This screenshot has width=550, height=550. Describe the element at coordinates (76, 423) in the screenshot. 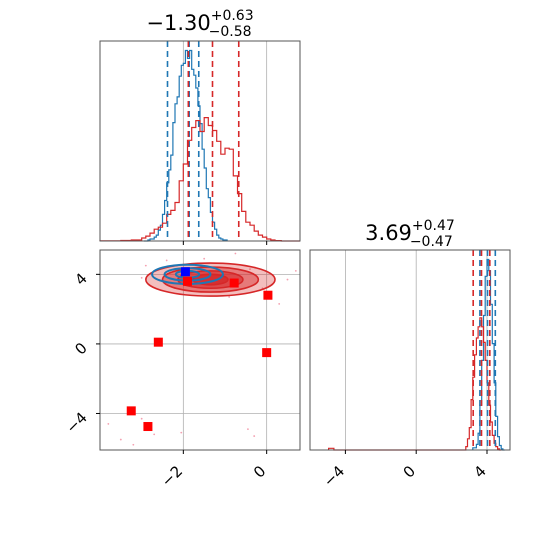

I see `y-tick-label: −4` at that location.